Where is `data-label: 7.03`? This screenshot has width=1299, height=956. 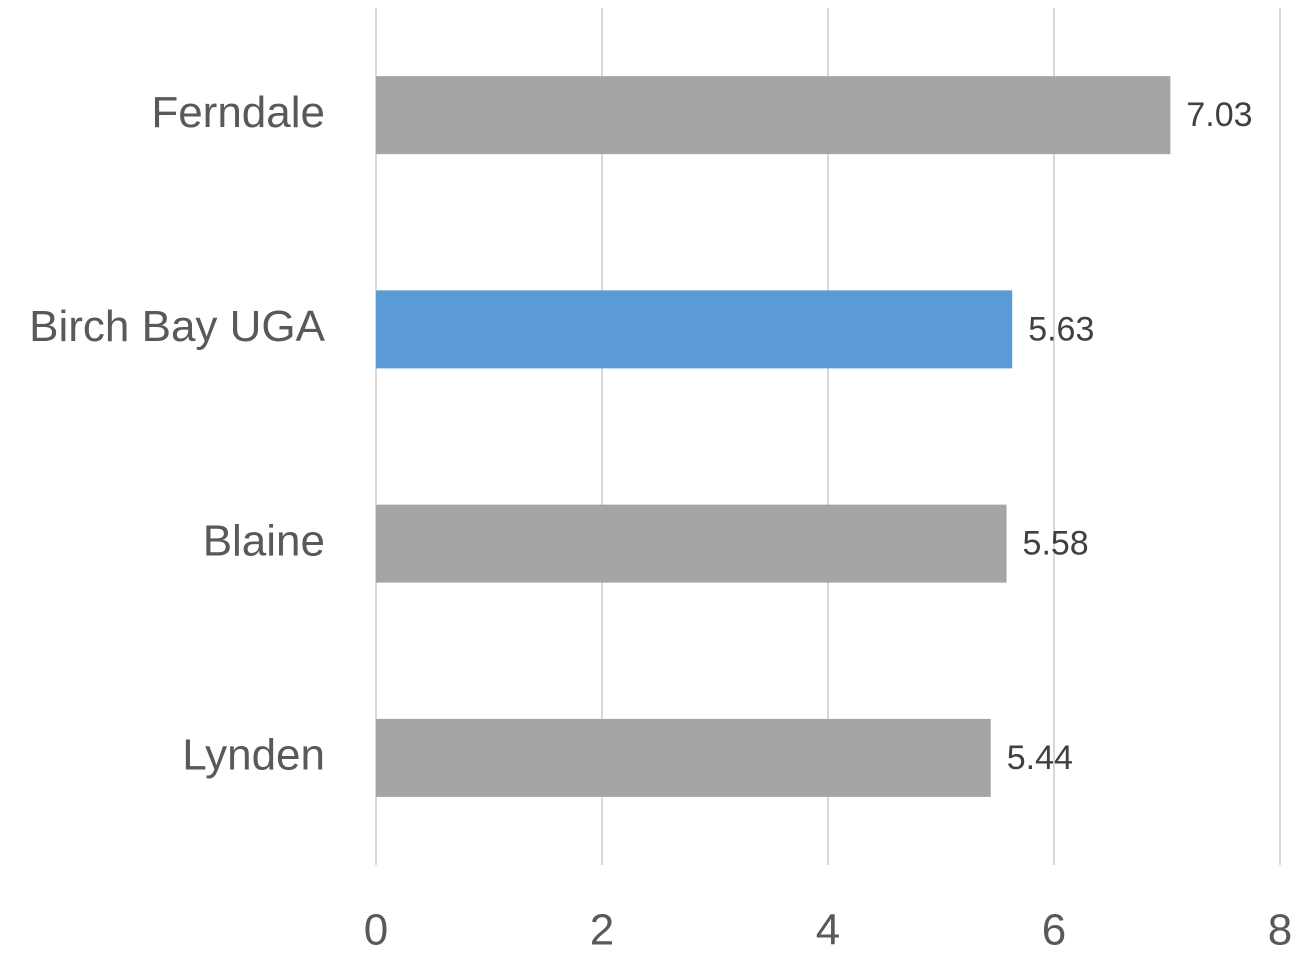
data-label: 7.03 is located at coordinates (1219, 115).